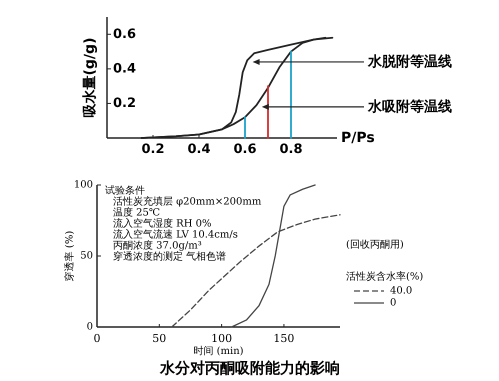 This screenshot has height=381, width=499. Describe the element at coordinates (89, 327) in the screenshot. I see `y-tick-label: 0` at that location.